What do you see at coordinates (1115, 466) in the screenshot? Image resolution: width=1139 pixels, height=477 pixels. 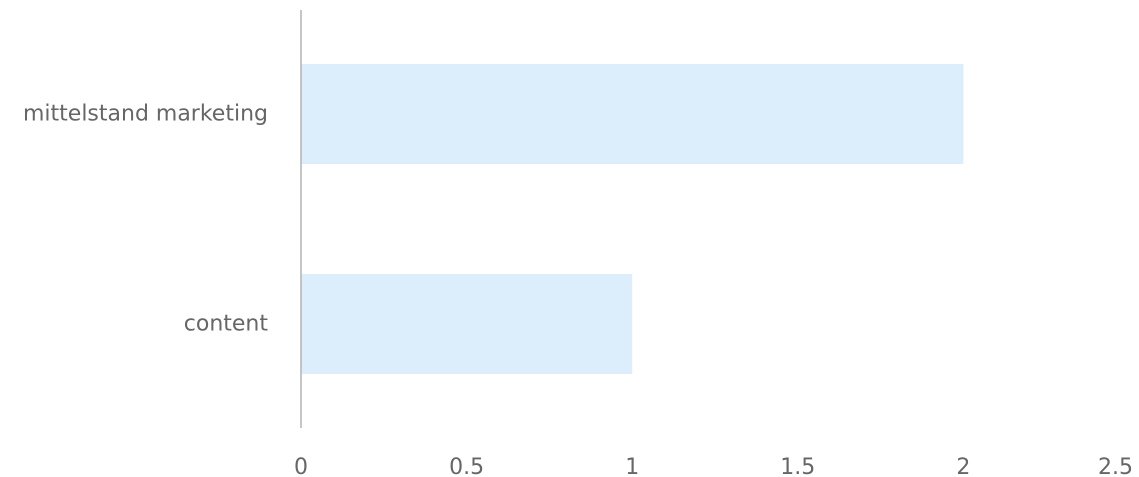 I see `x-tick-label: 2.5` at bounding box center [1115, 466].